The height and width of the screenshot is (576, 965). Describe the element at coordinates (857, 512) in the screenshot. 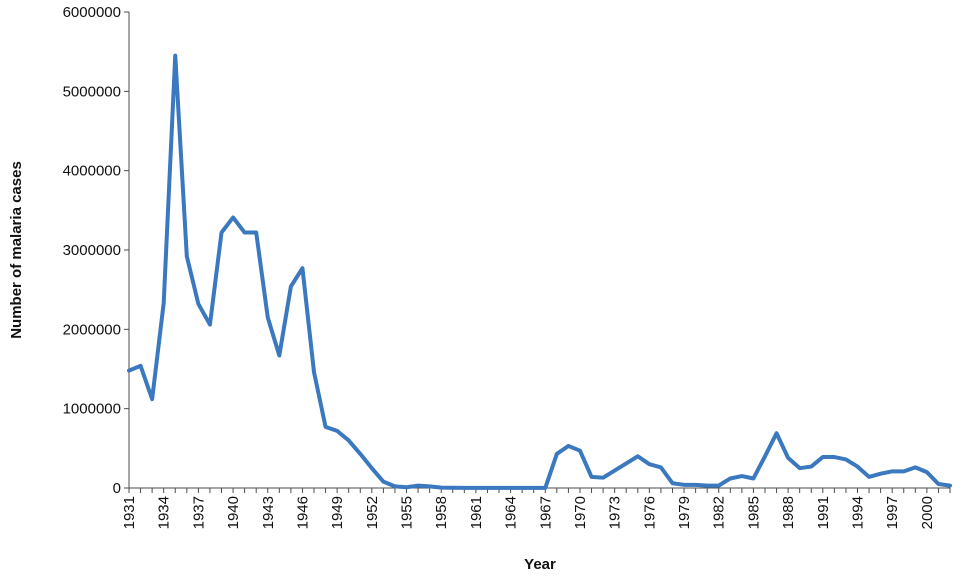

I see `x-tick-label: 1994` at that location.